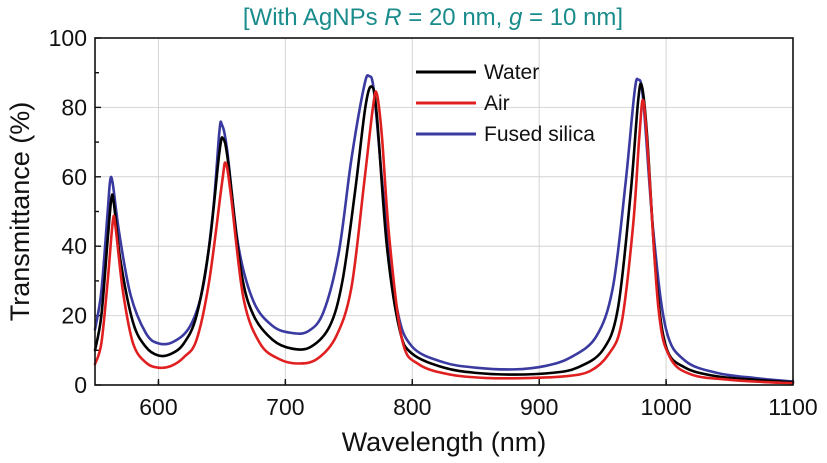  What do you see at coordinates (158, 407) in the screenshot?
I see `x-tick-label: 600` at bounding box center [158, 407].